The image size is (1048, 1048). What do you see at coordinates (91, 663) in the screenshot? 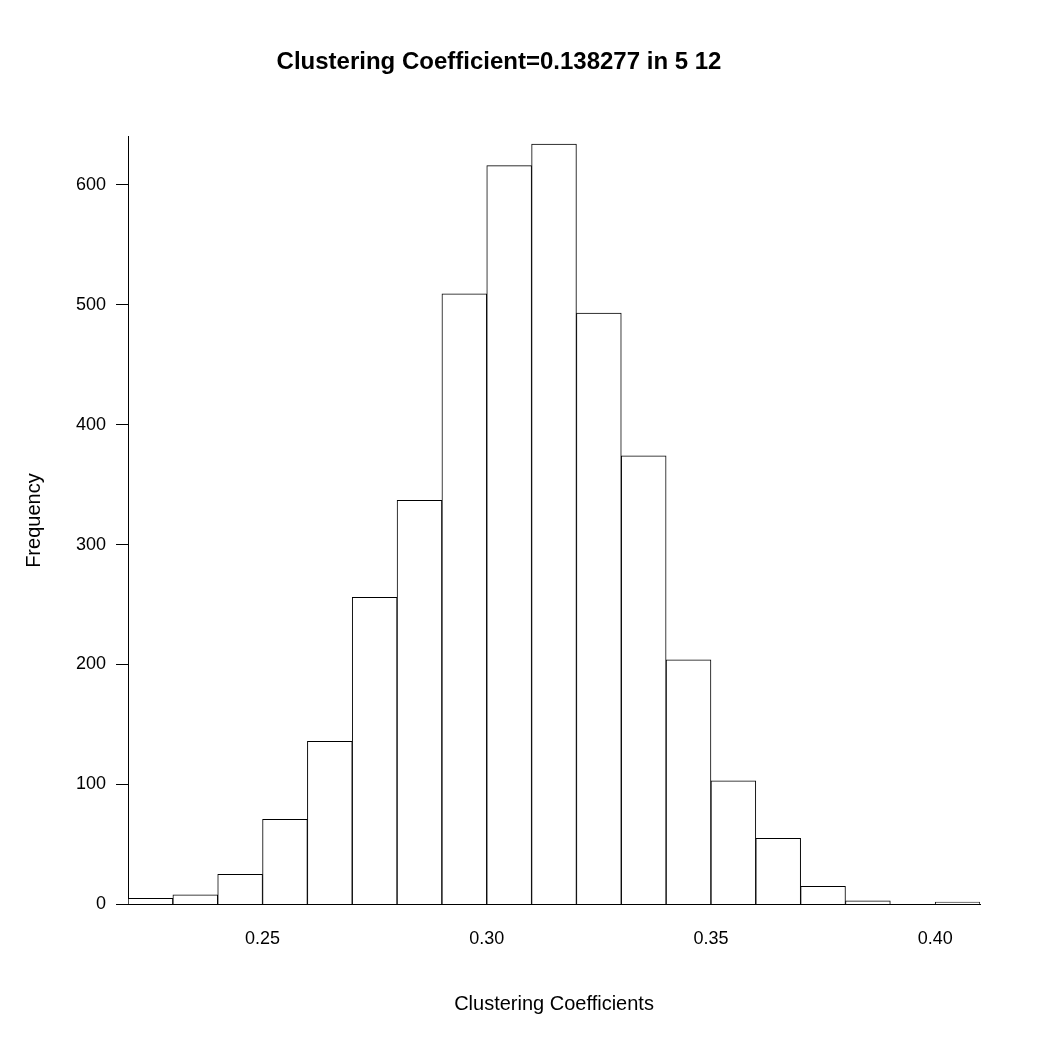
I see `y-tick-label: 200` at bounding box center [91, 663].